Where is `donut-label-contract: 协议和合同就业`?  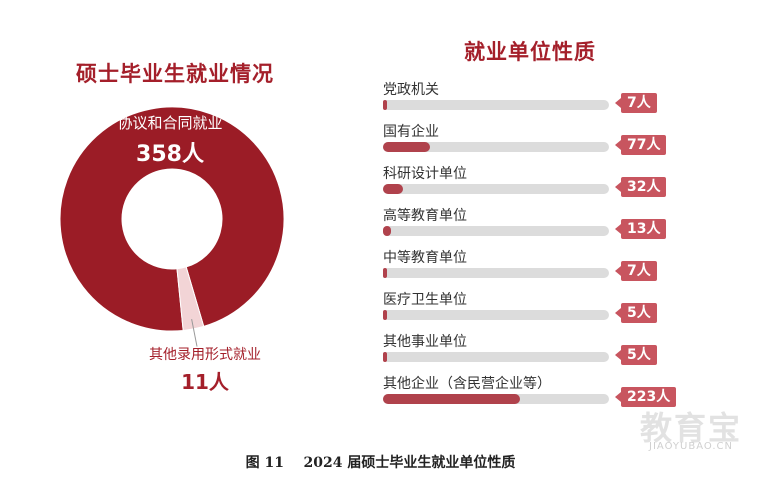 donut-label-contract: 协议和合同就业 is located at coordinates (170, 123).